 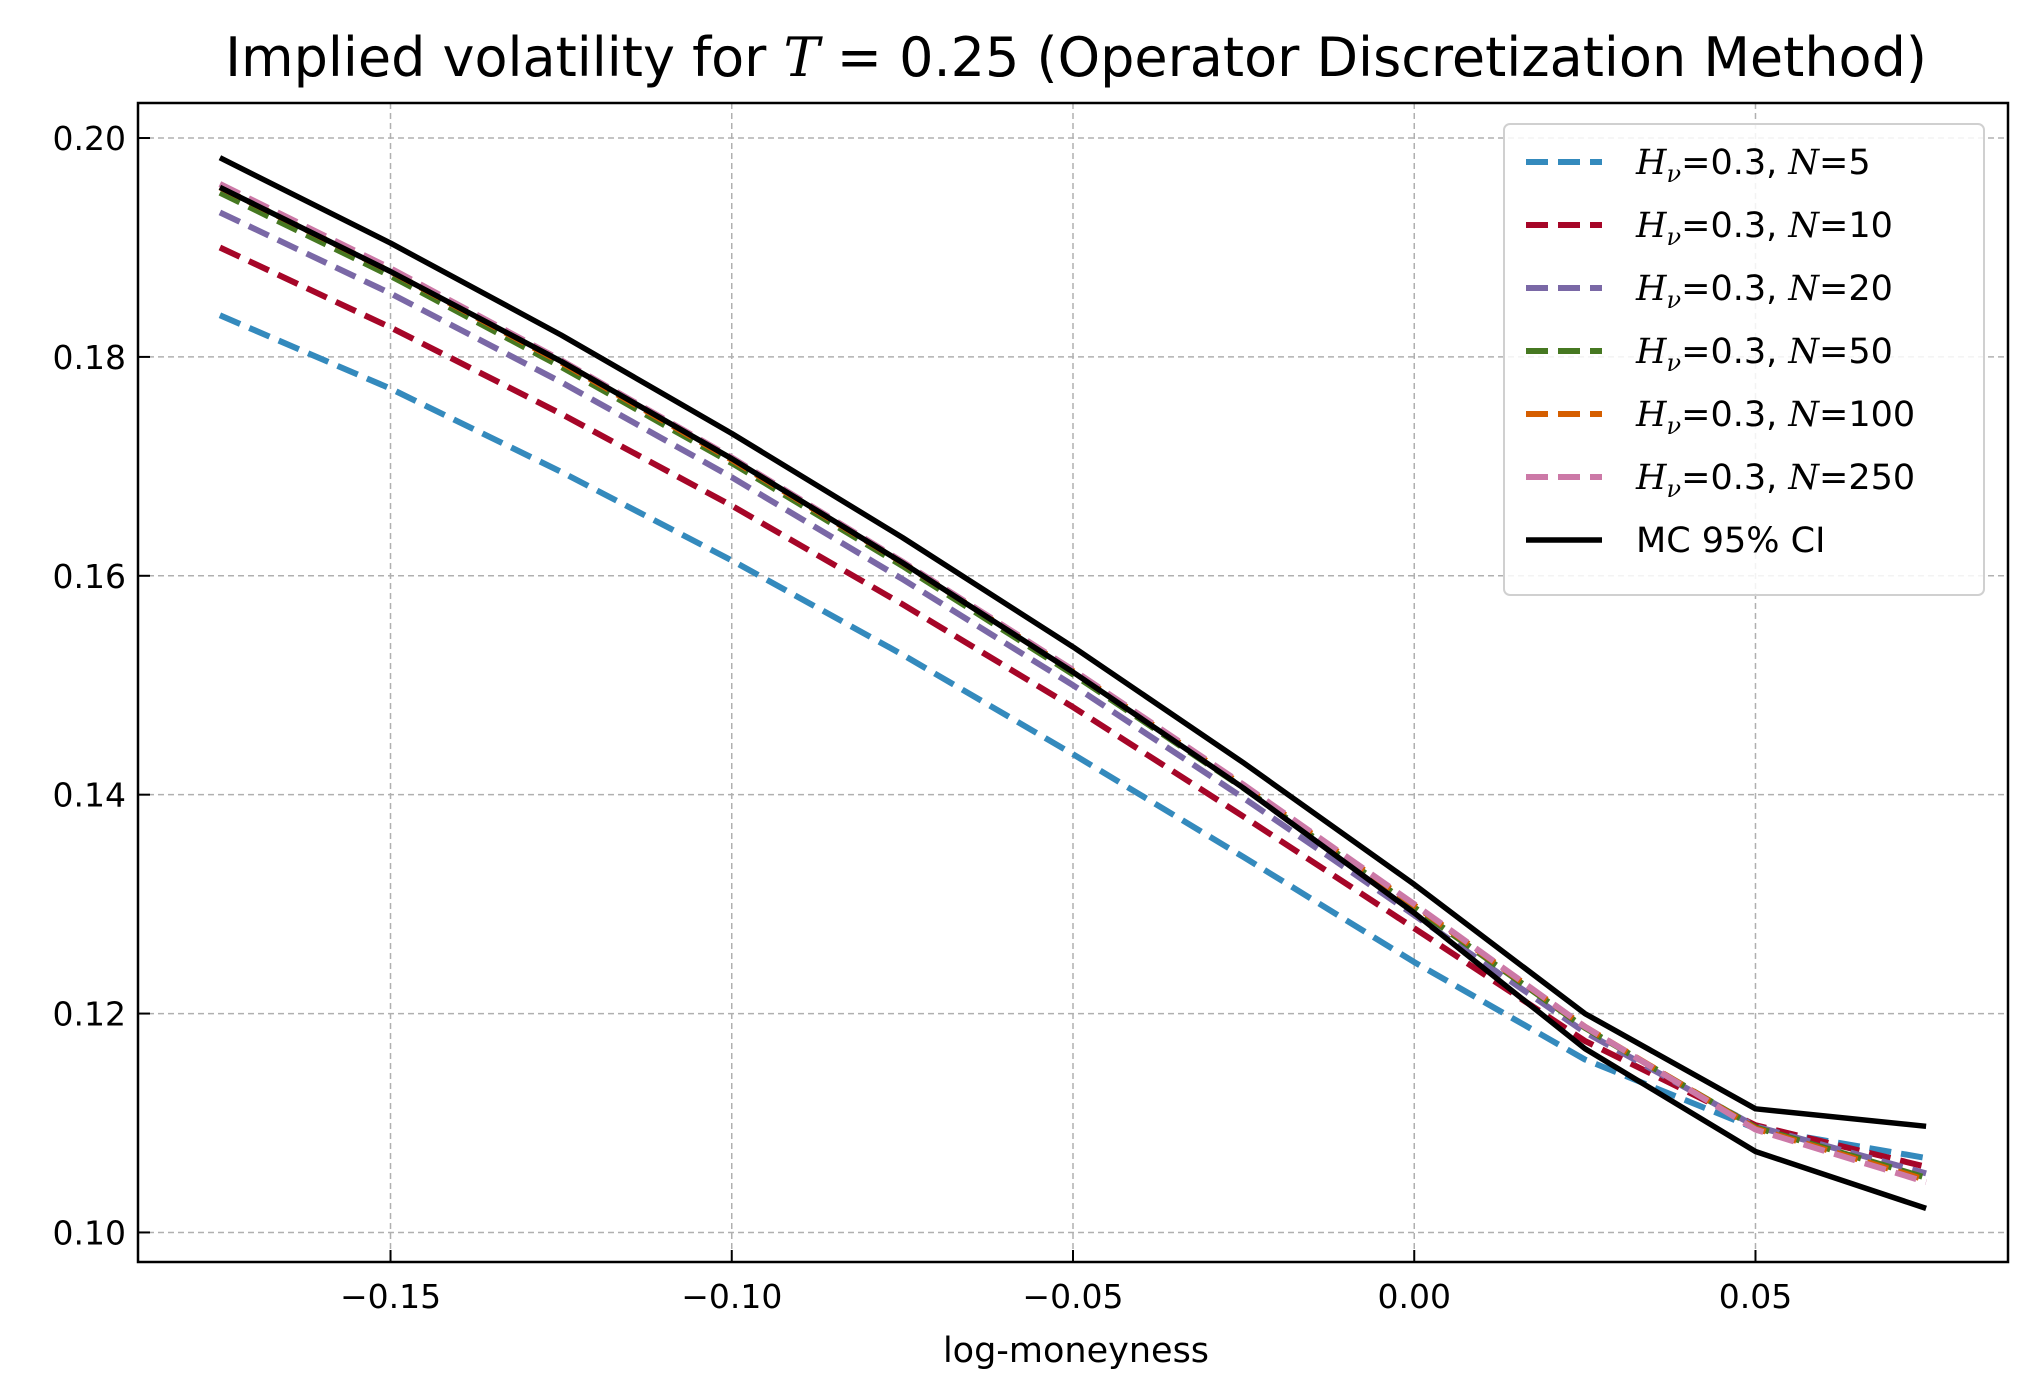 What do you see at coordinates (1764, 228) in the screenshot?
I see `legend-label: Hν=0.3, N=10` at bounding box center [1764, 228].